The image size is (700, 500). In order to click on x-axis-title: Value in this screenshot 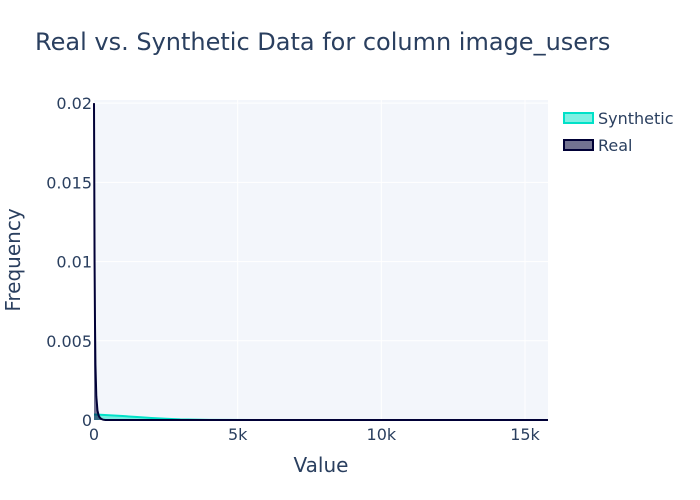, I will do `click(321, 465)`.